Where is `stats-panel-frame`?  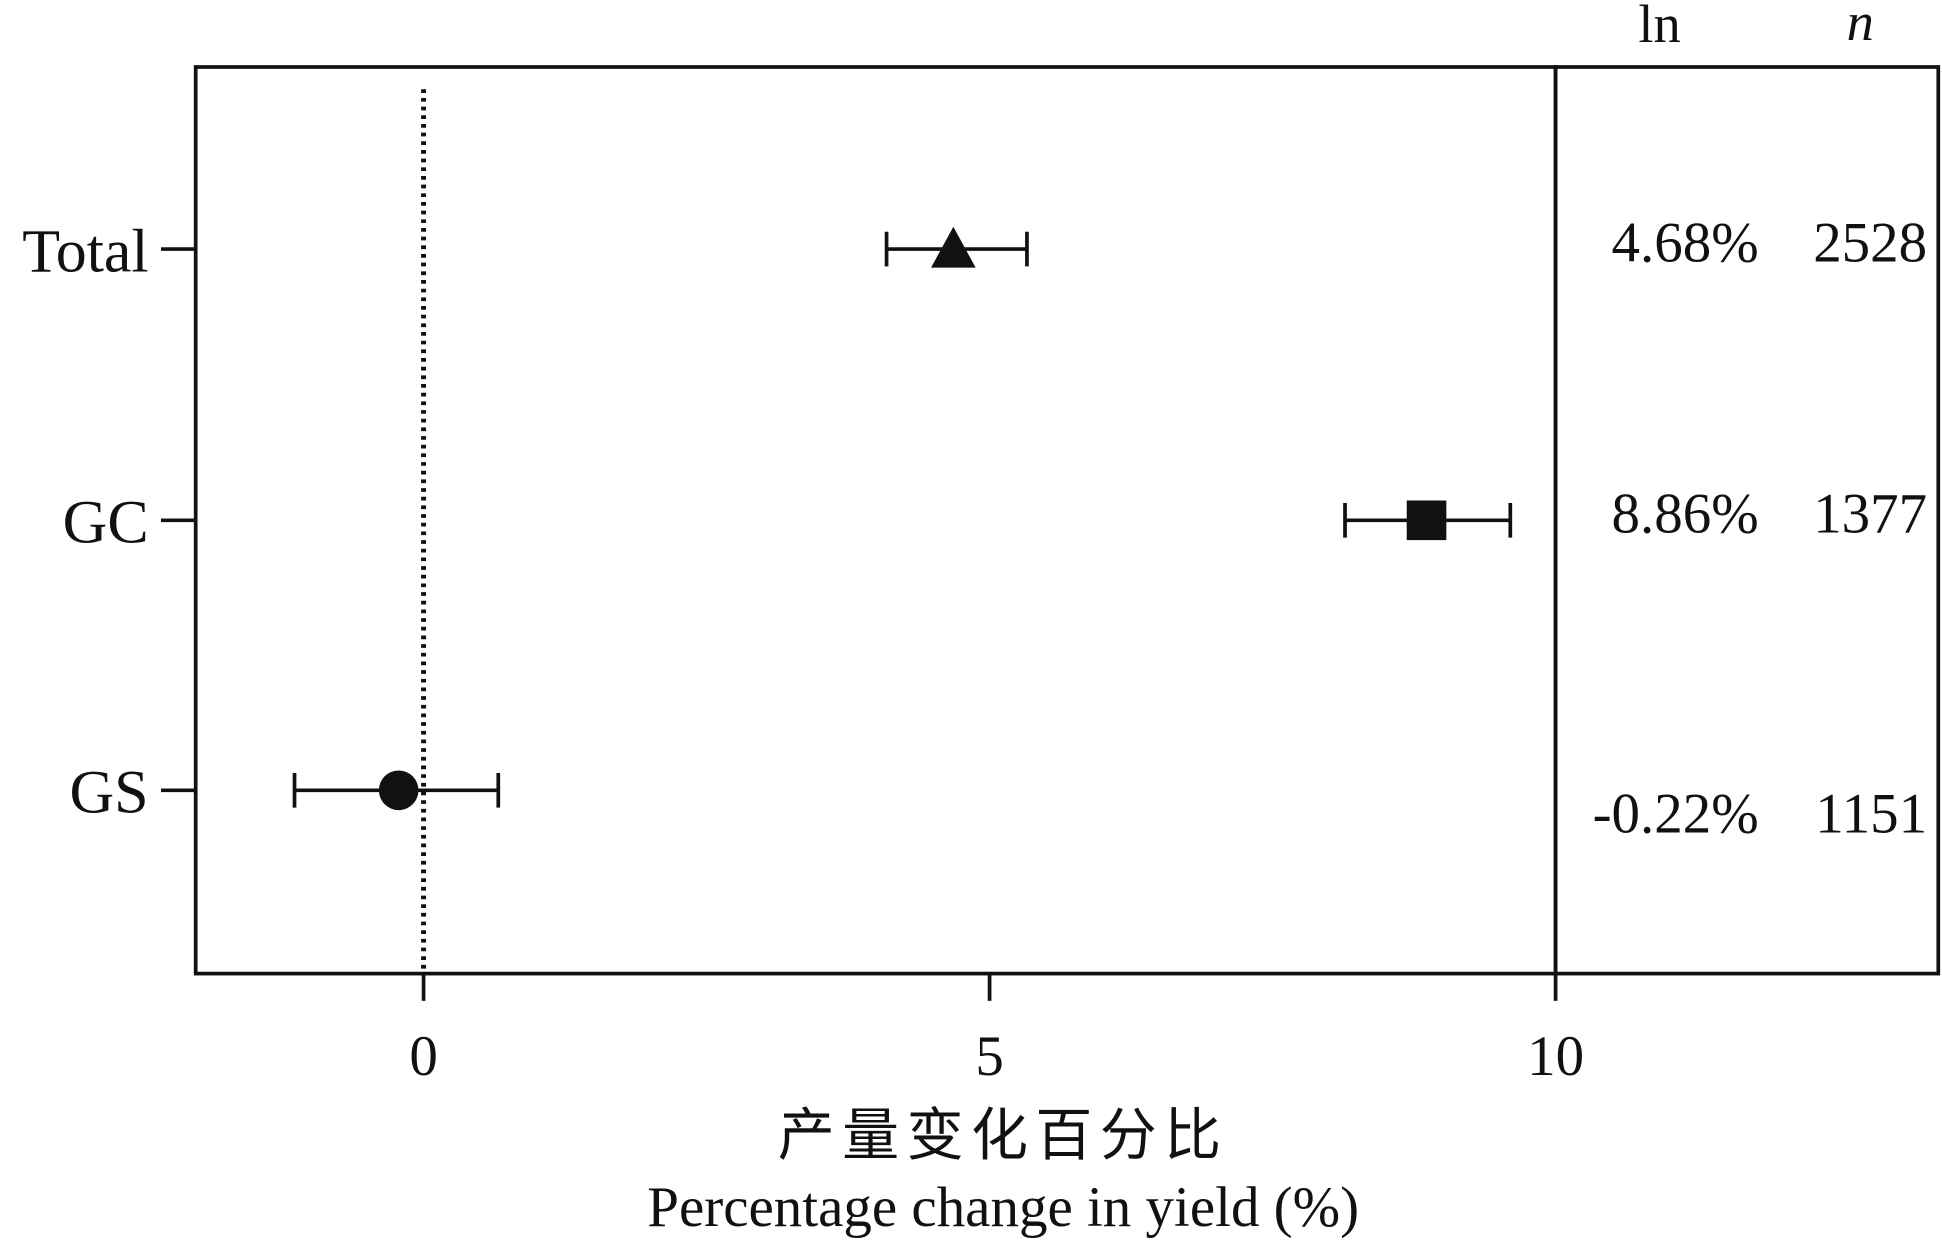
stats-panel-frame is located at coordinates (1747, 520).